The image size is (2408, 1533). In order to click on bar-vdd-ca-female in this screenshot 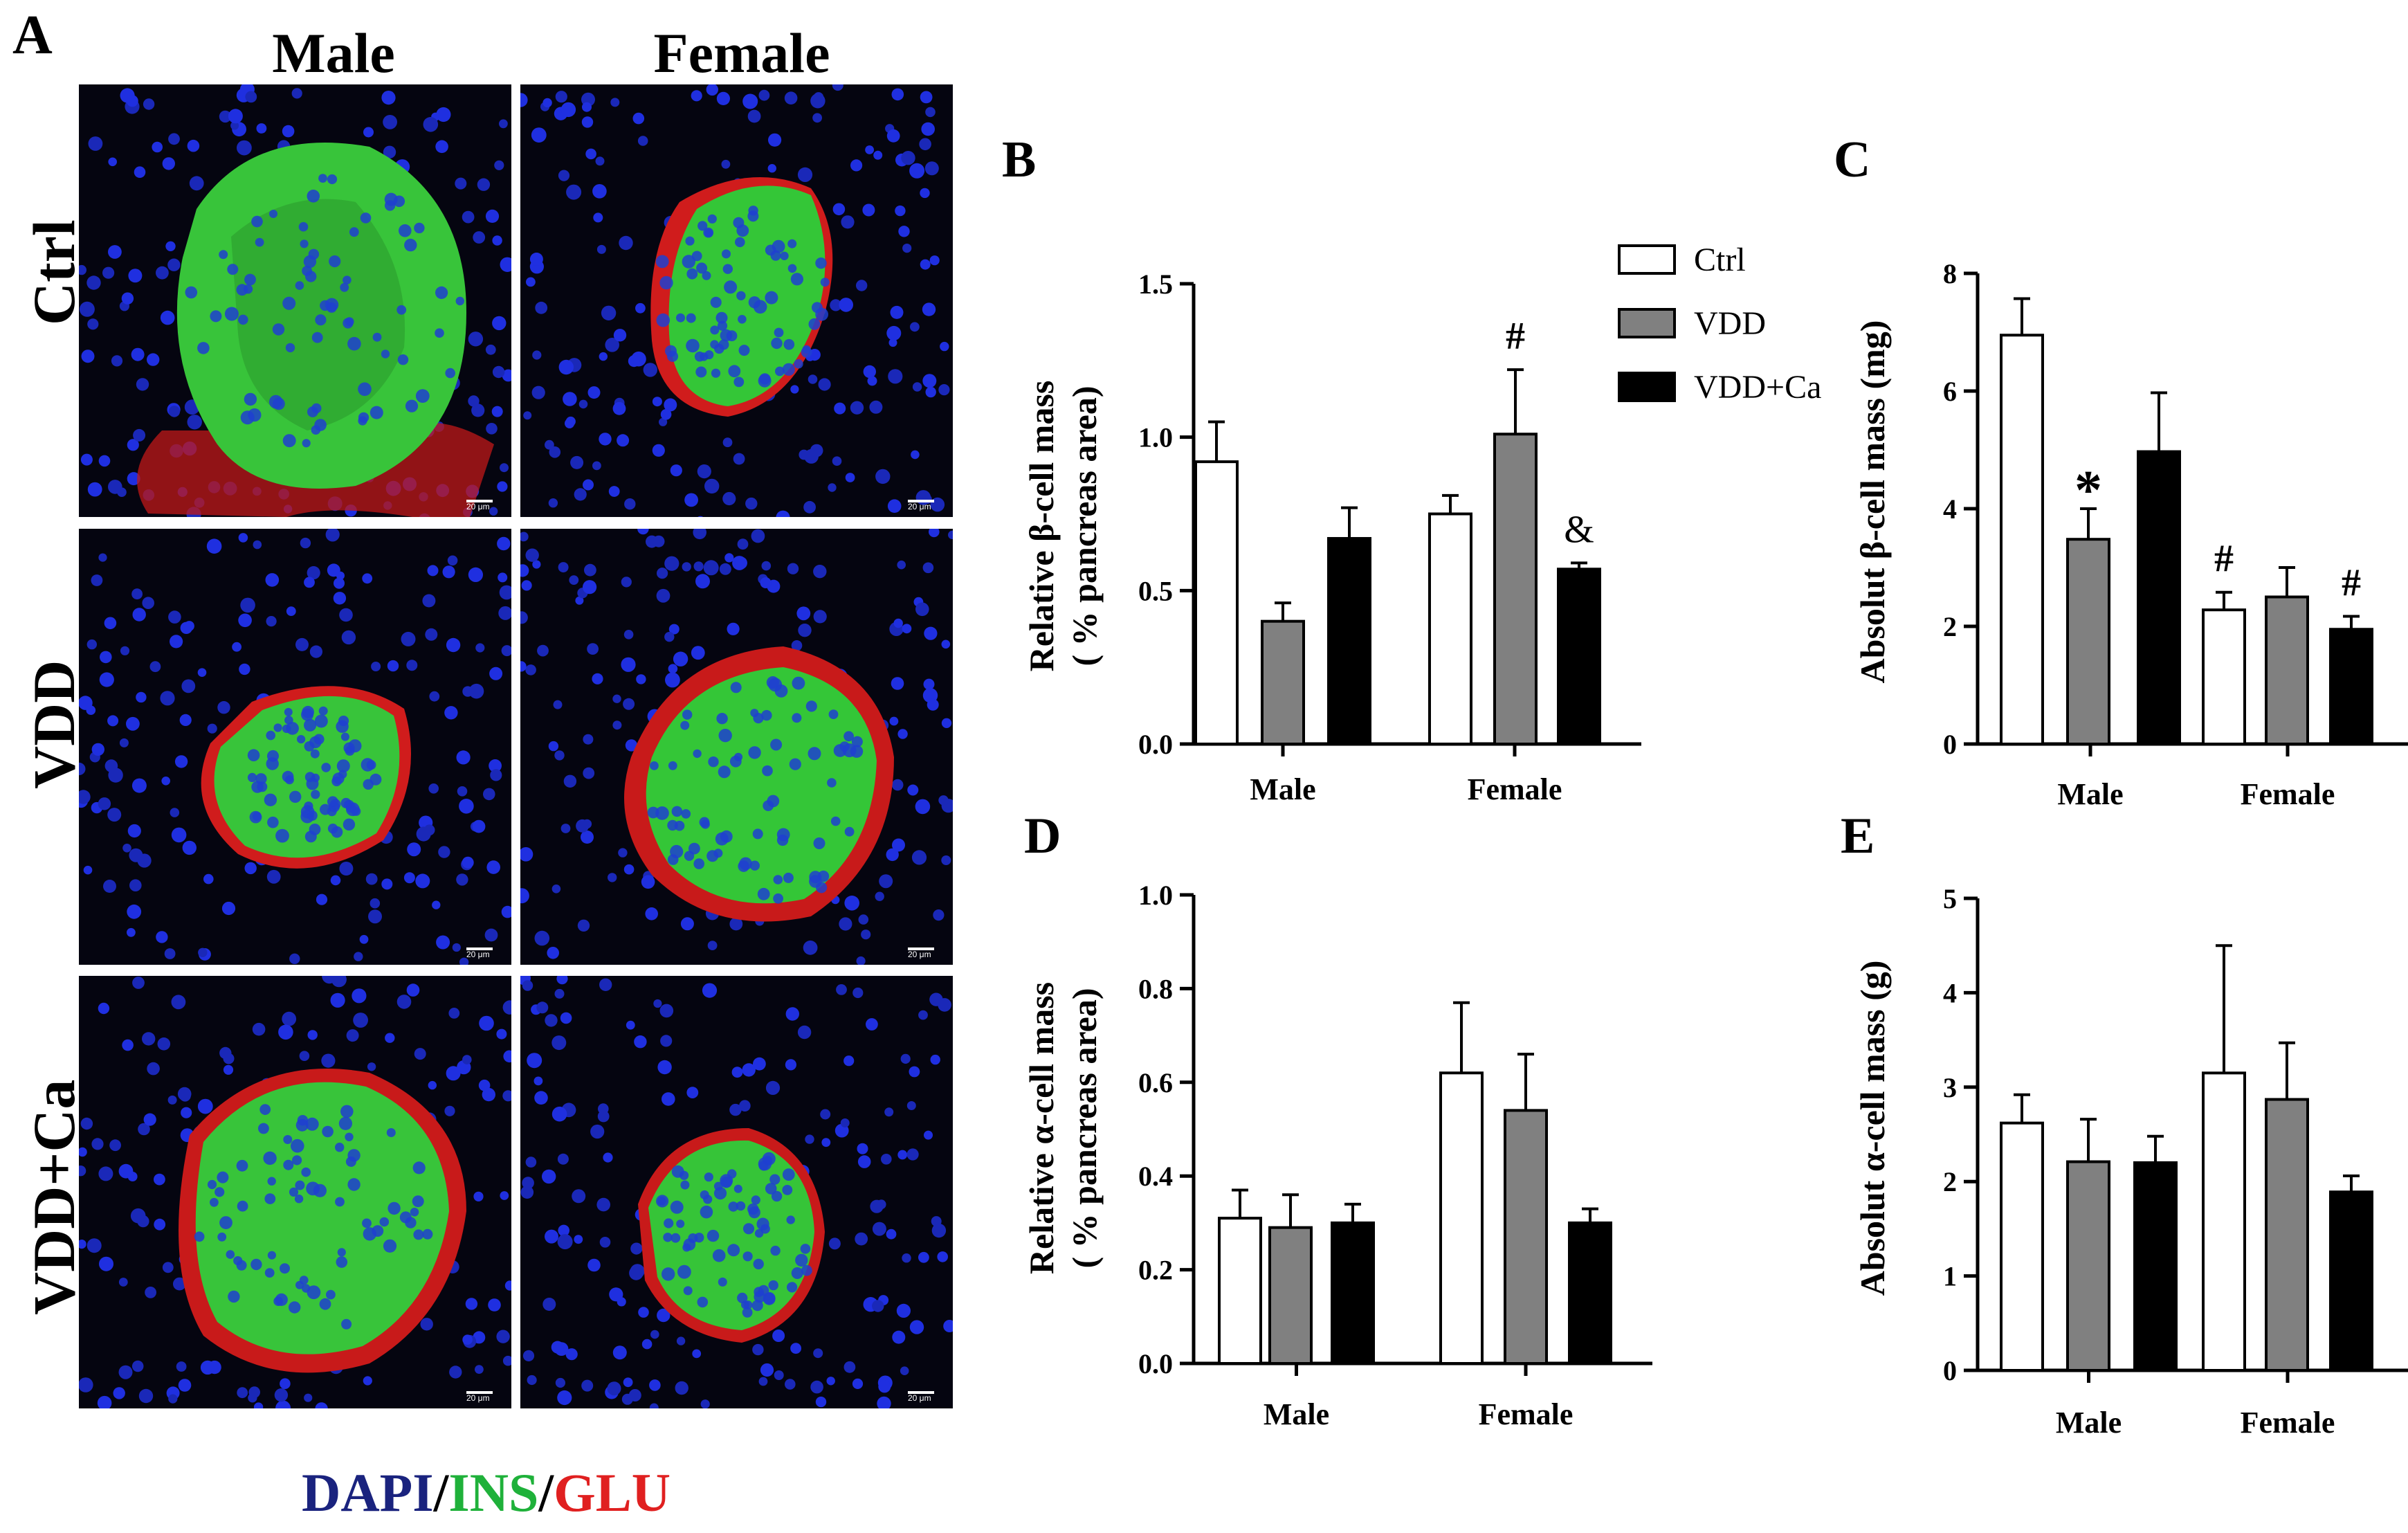, I will do `click(1579, 656)`.